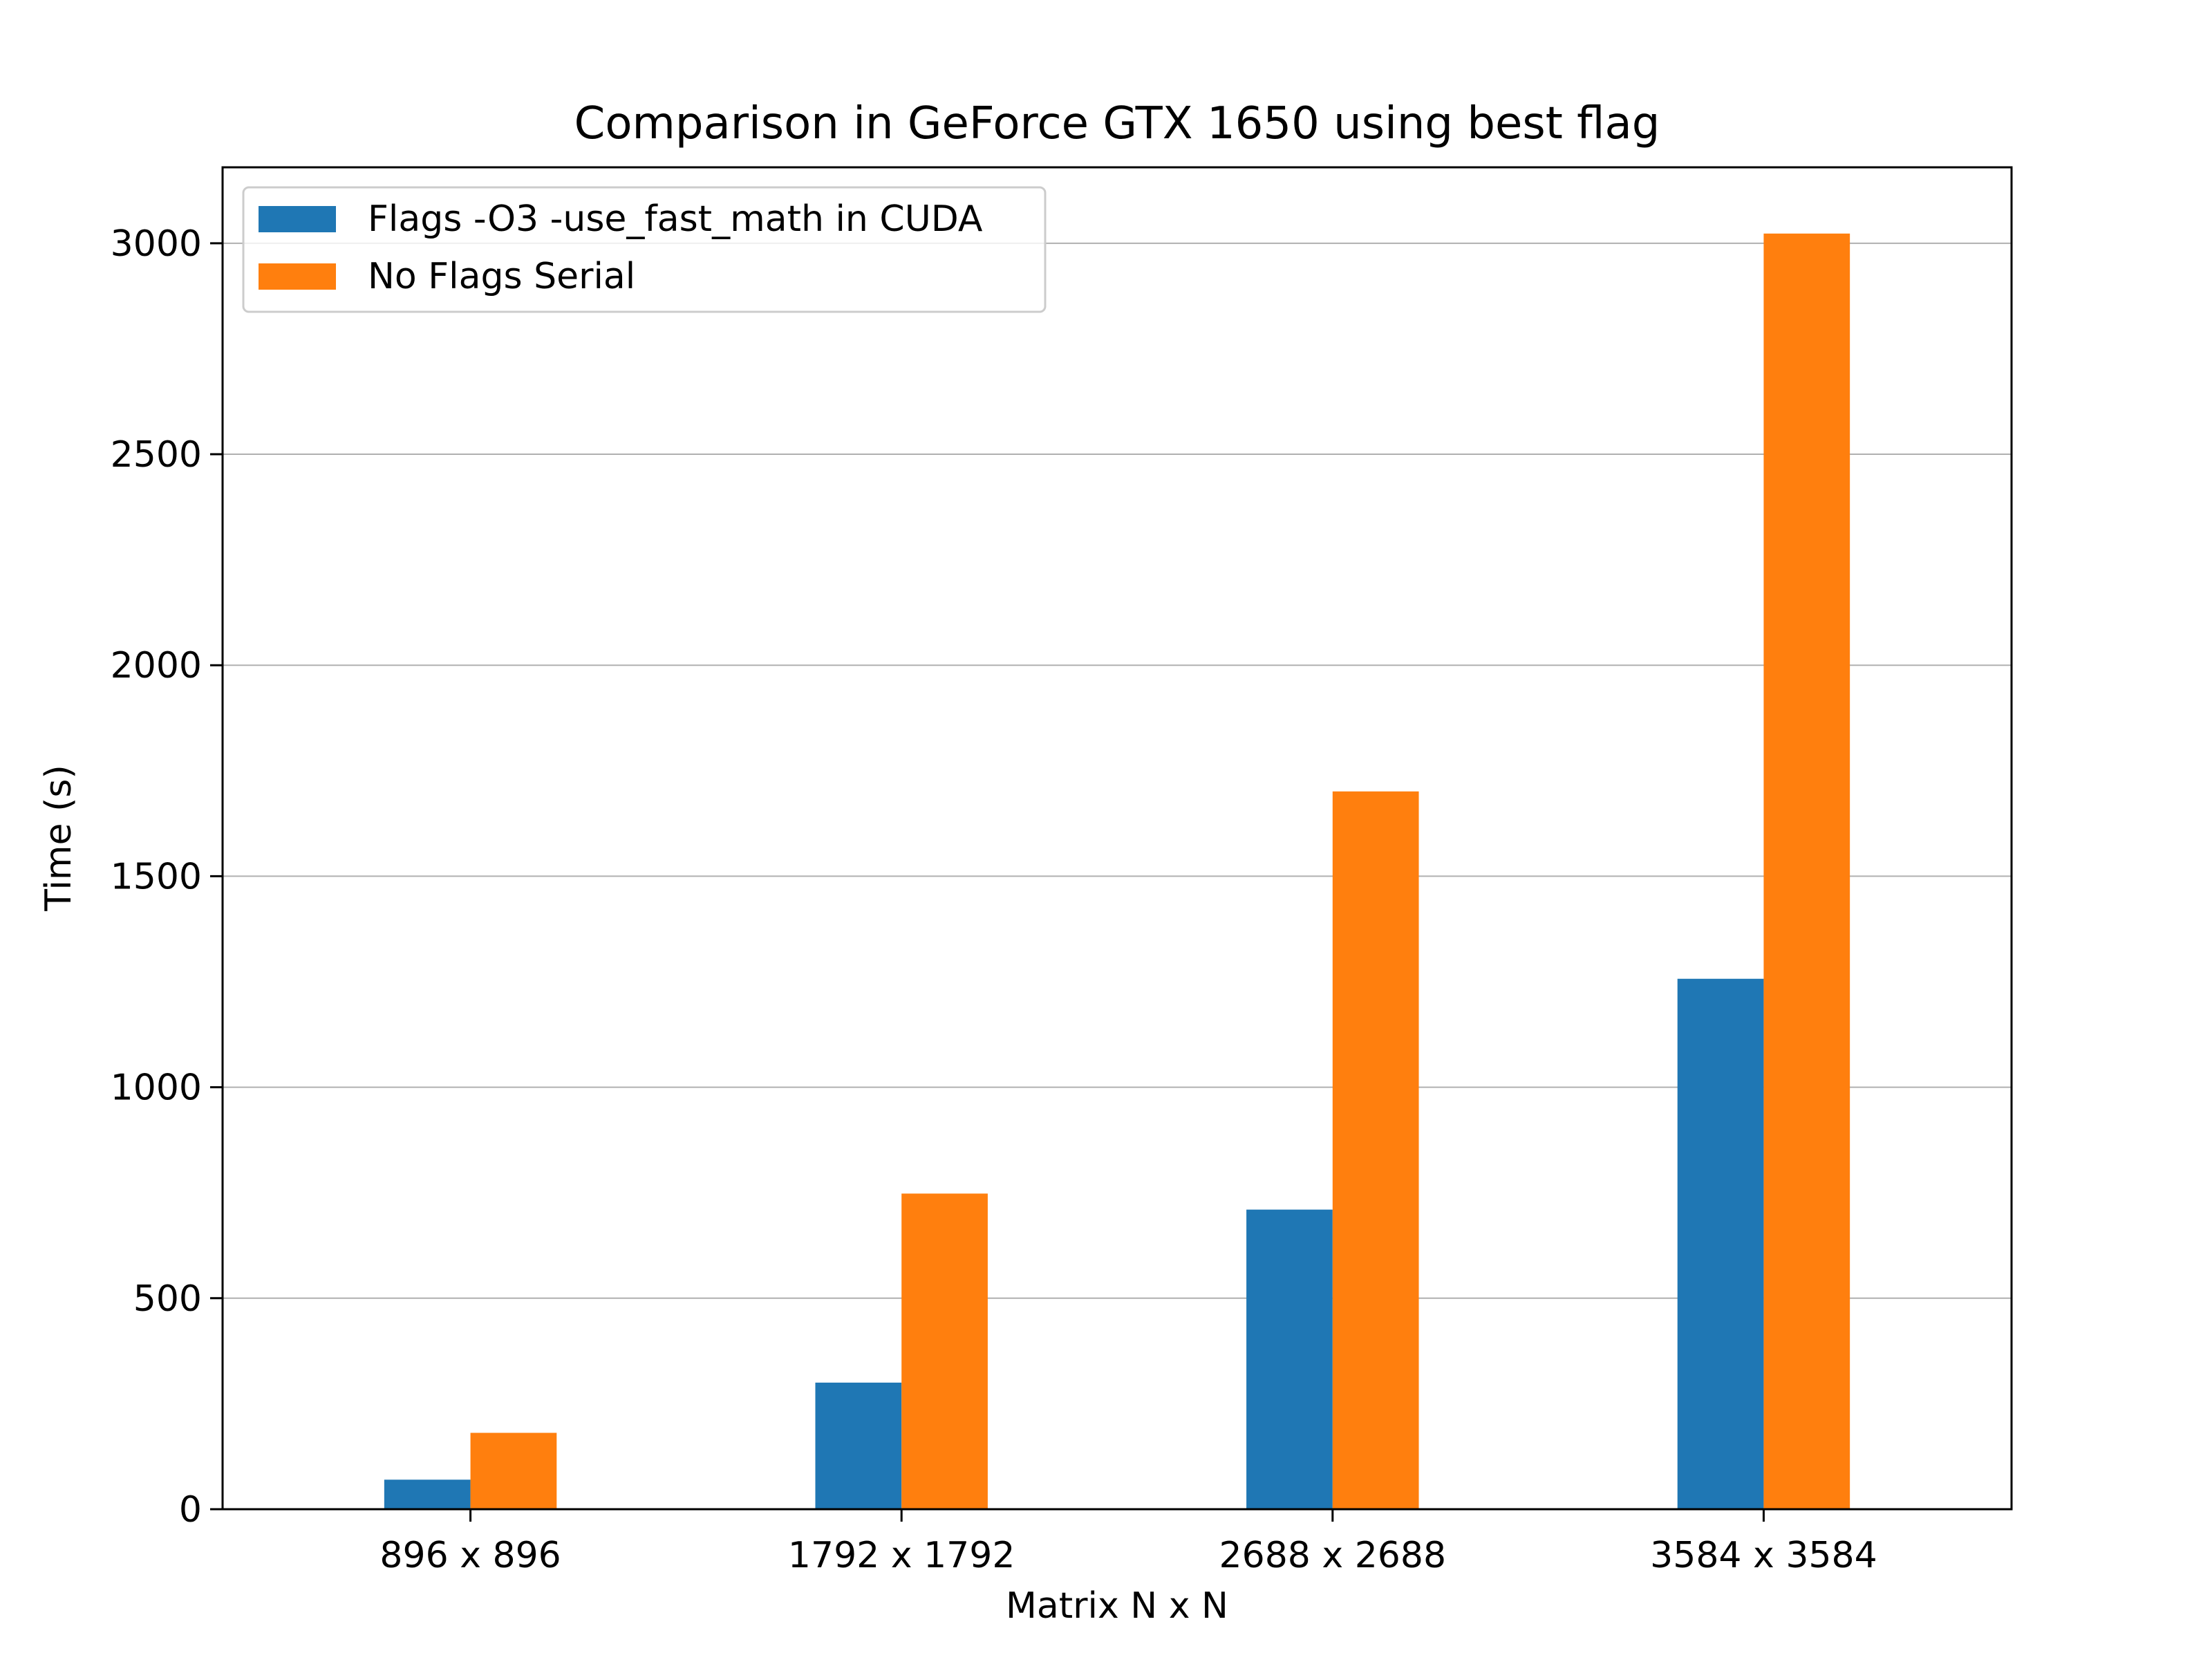 This screenshot has width=2212, height=1662. I want to click on y-tick-label: 2000, so click(156, 666).